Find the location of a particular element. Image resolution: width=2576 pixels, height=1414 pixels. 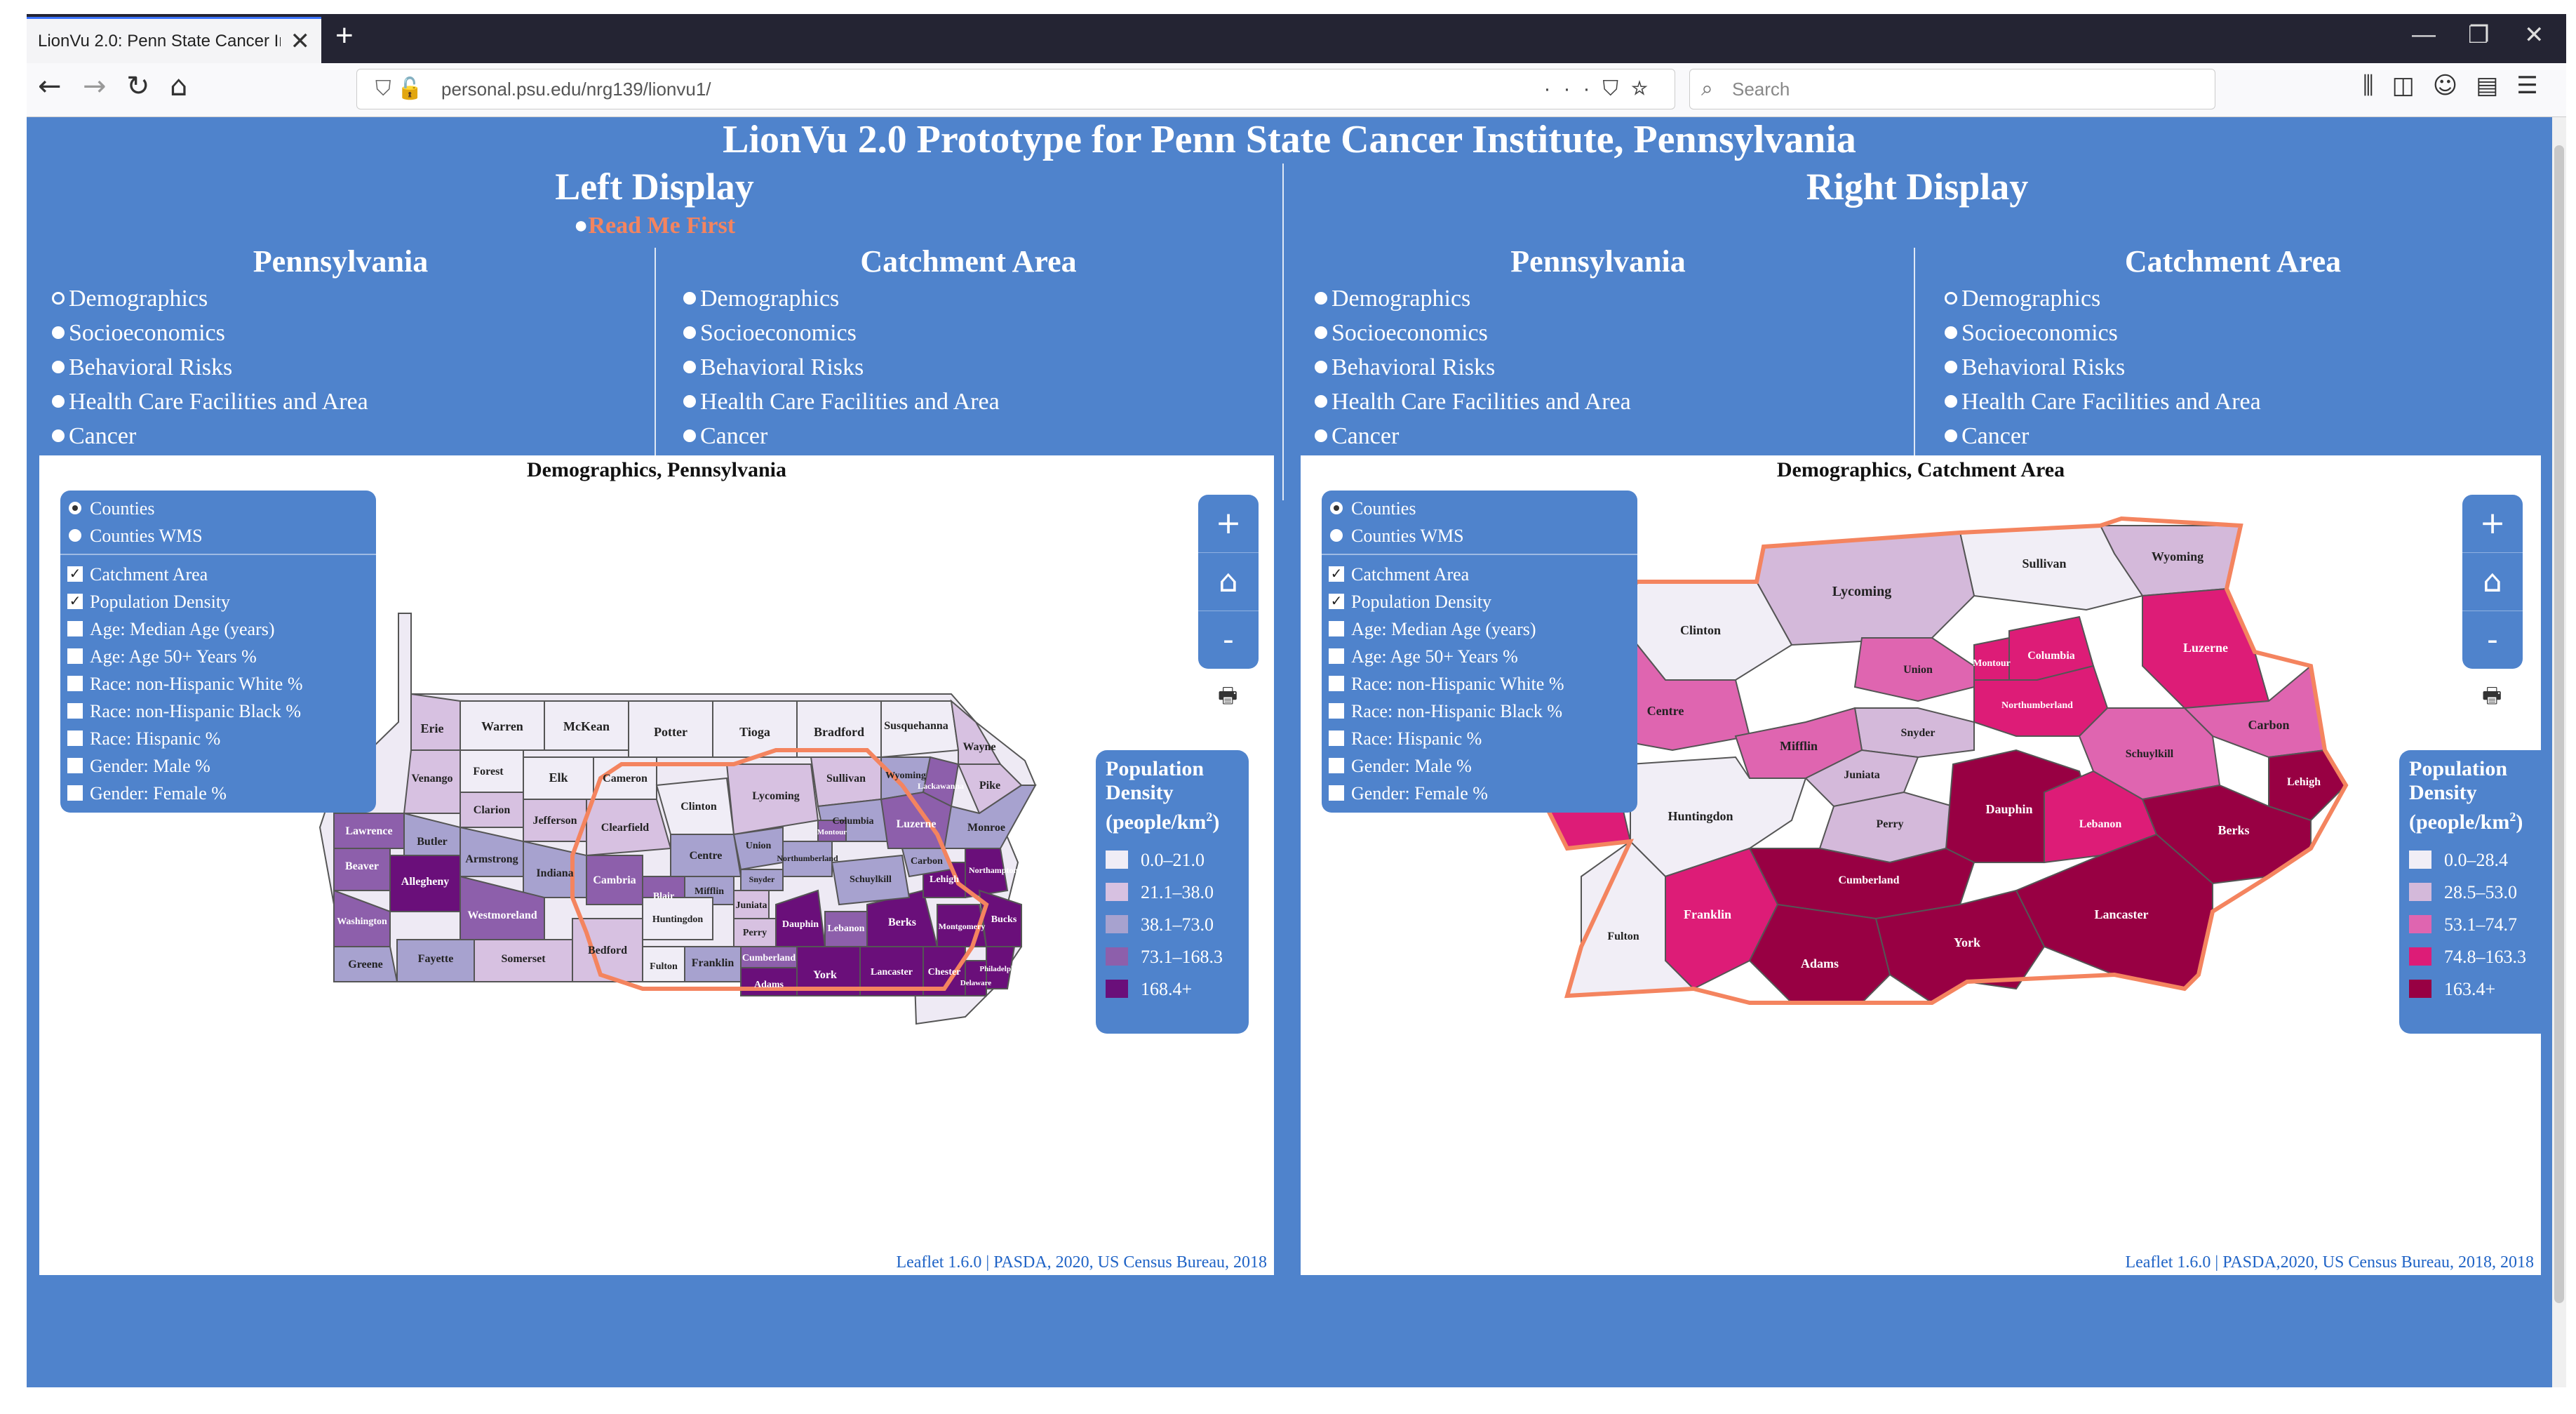

home-button: ⌂ is located at coordinates (2492, 581).